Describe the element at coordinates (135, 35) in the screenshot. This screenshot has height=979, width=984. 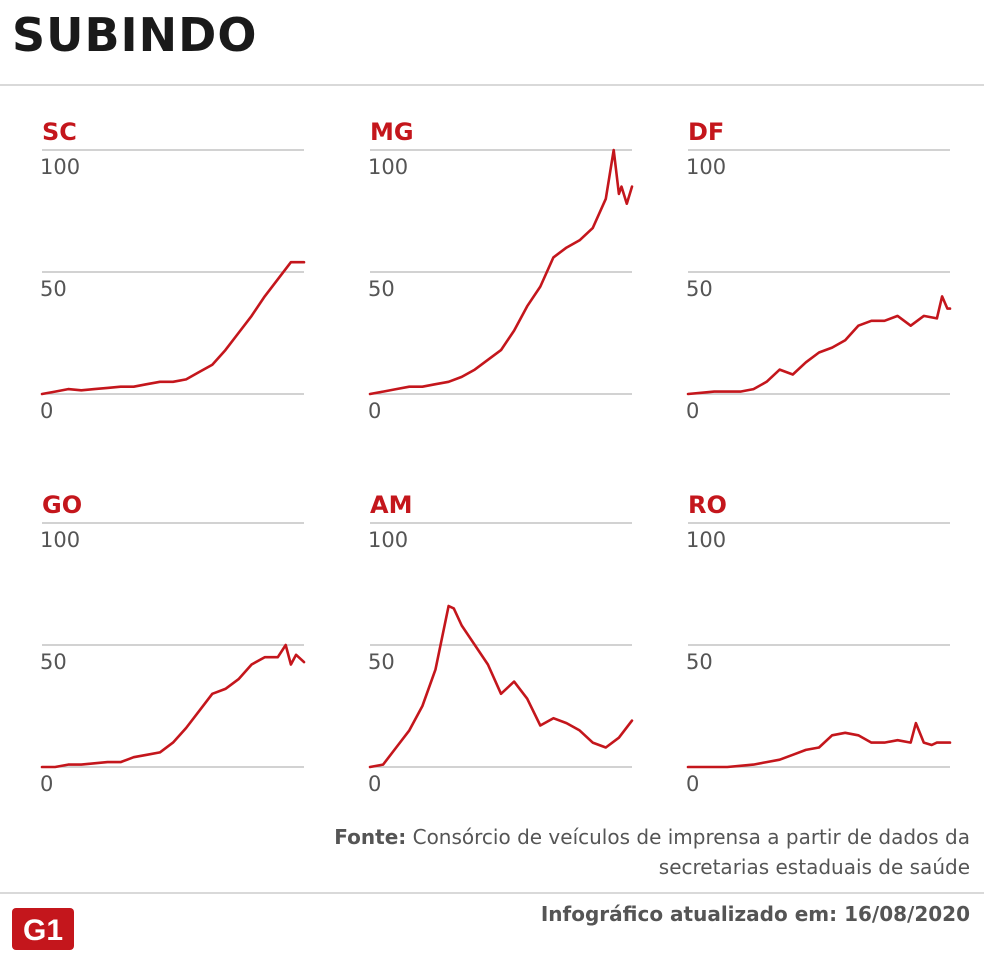
I see `page-title: SUBINDO` at that location.